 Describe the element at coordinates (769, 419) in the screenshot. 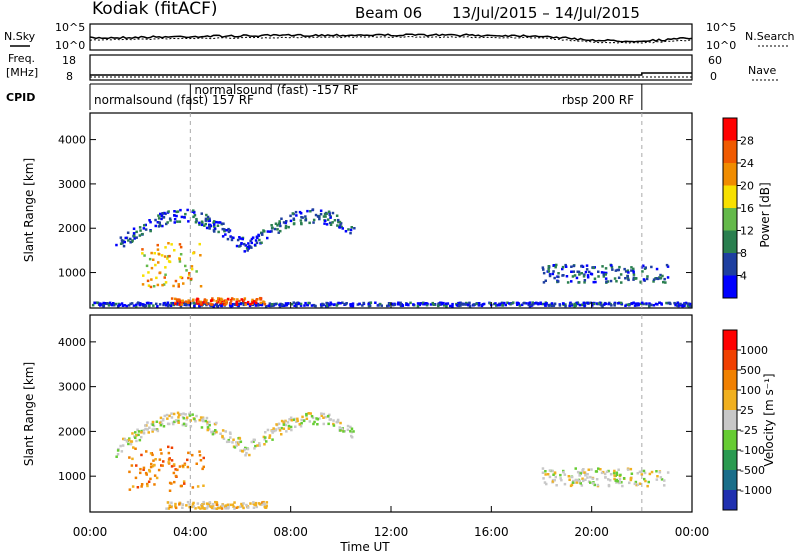

I see `velocity-colorbar-label: Velocity [m s⁻¹]` at that location.